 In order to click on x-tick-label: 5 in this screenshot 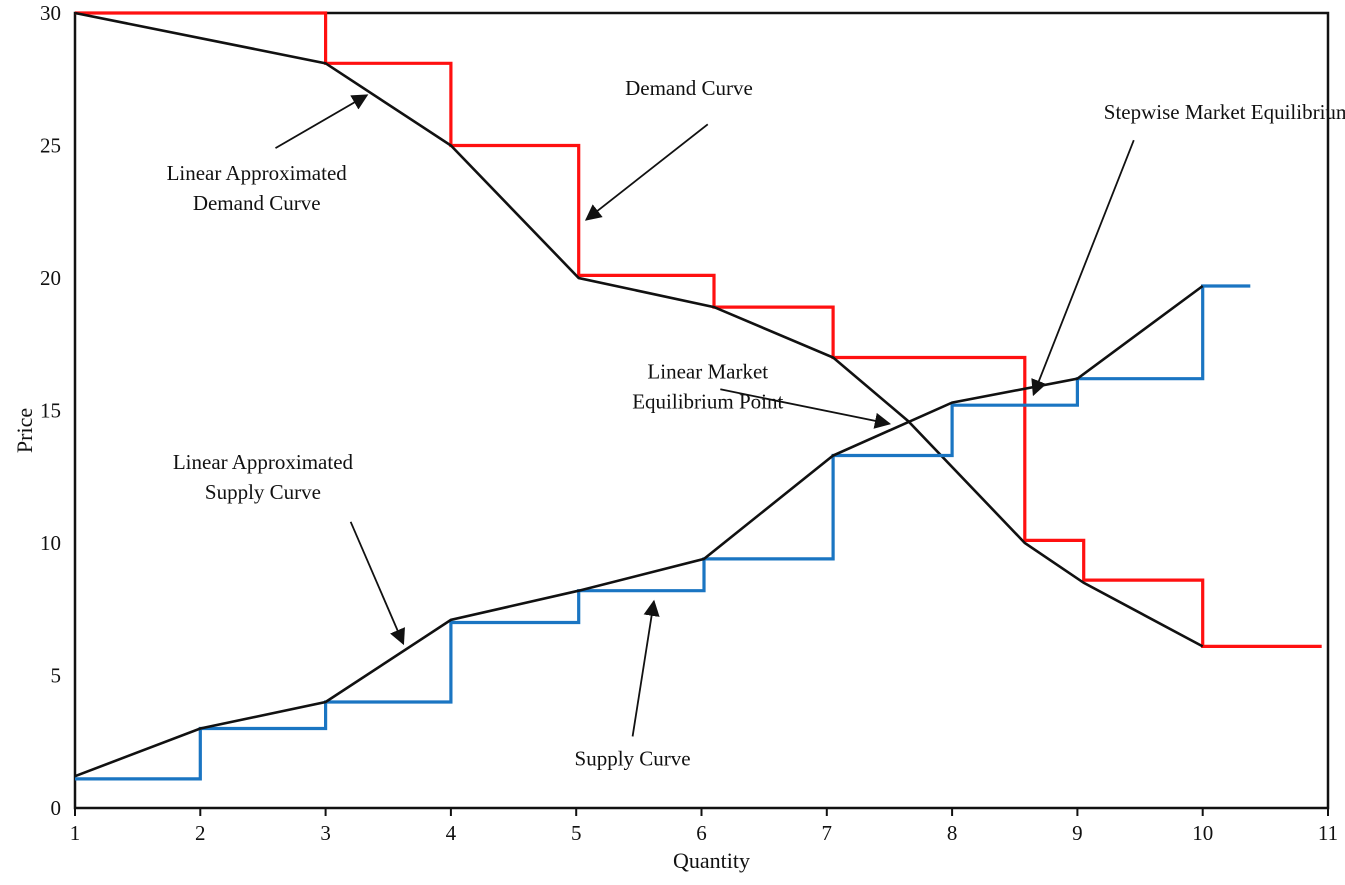, I will do `click(576, 833)`.